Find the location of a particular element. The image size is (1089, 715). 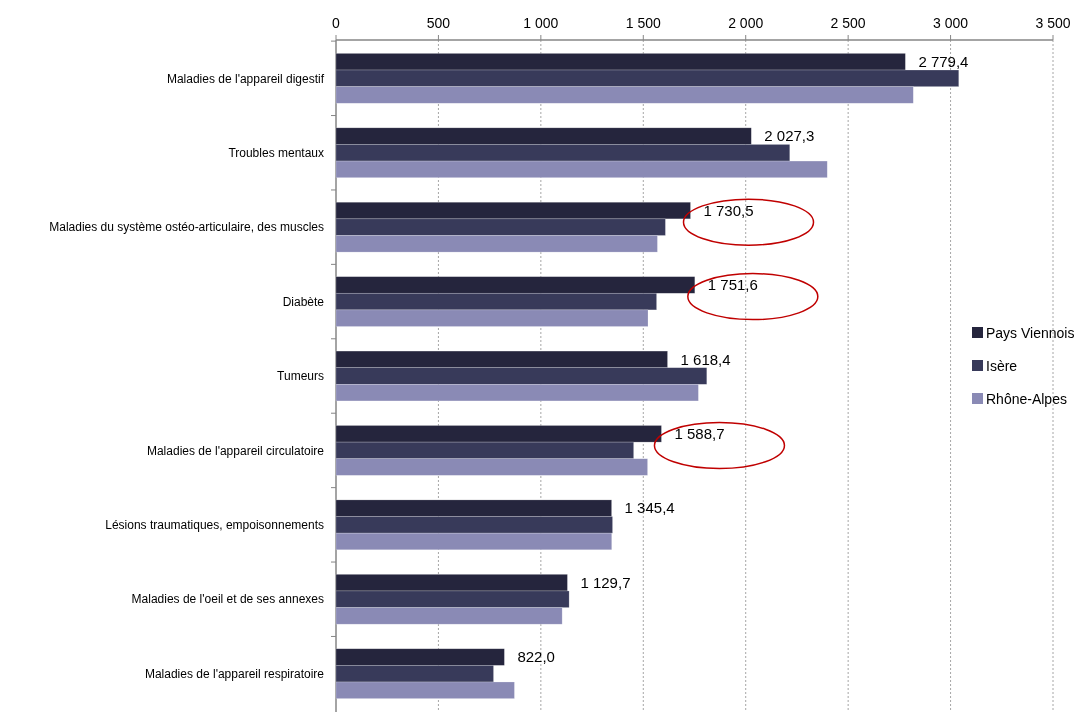

data-label: 1 618,4 is located at coordinates (705, 359).